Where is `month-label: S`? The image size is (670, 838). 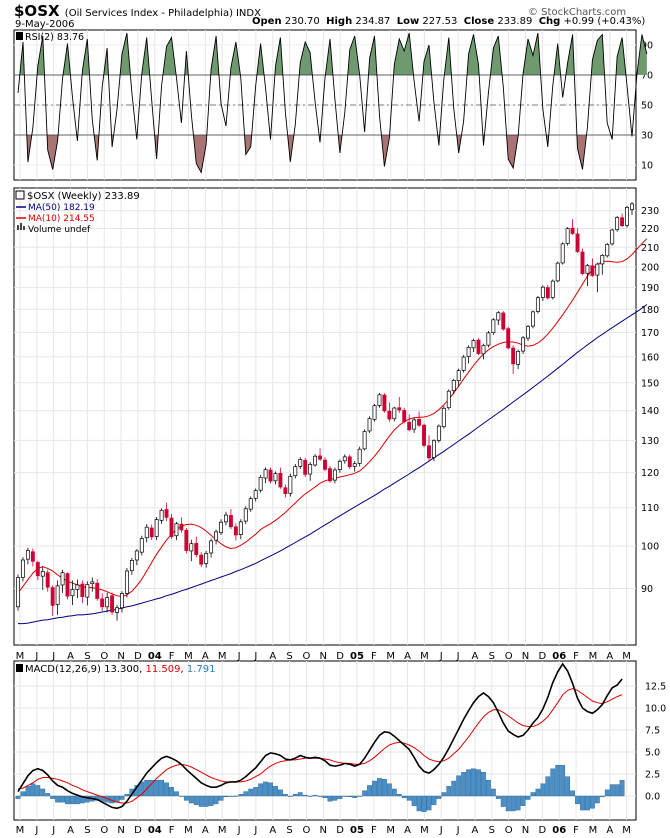 month-label: S is located at coordinates (289, 830).